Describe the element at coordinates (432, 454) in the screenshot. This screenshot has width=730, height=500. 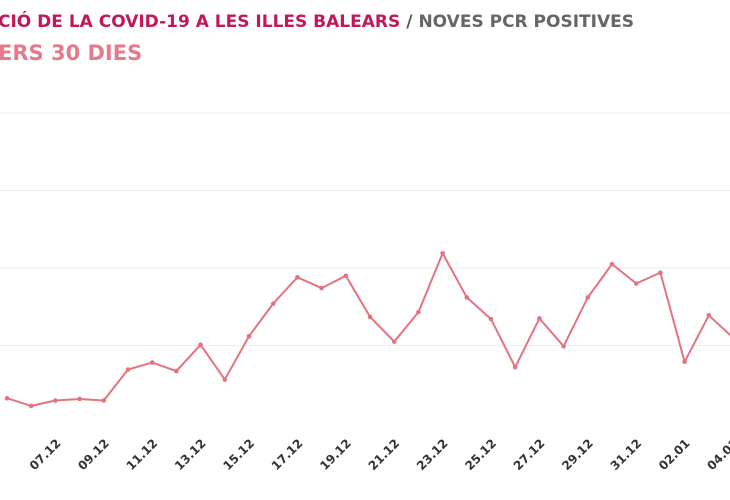
I see `x-tick-label: 23.12` at that location.